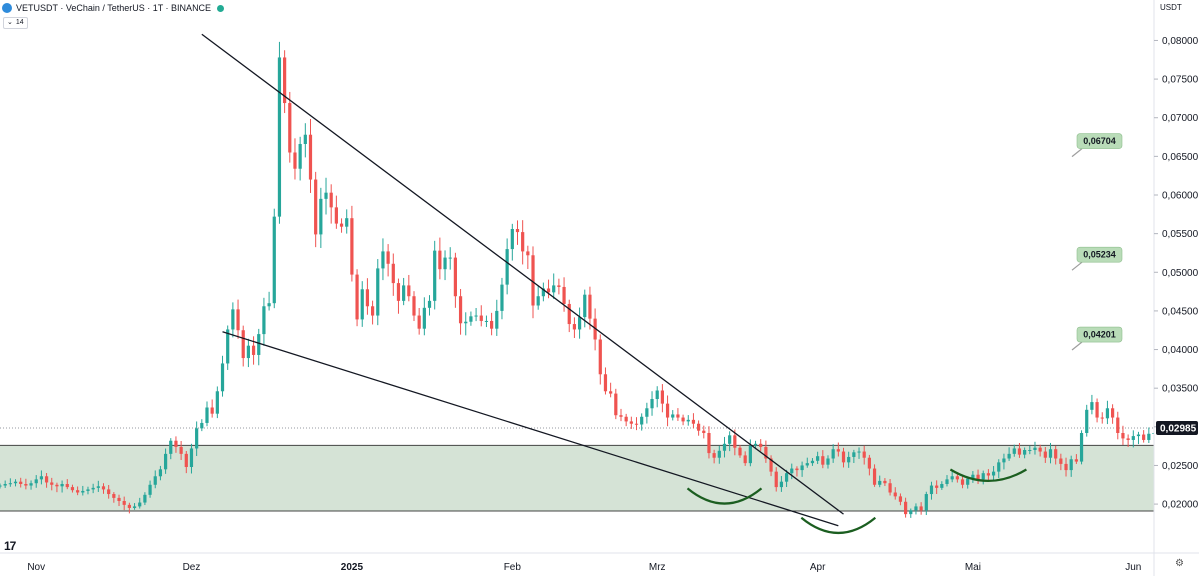  I want to click on indicator-pill: ⌄ 14, so click(15, 23).